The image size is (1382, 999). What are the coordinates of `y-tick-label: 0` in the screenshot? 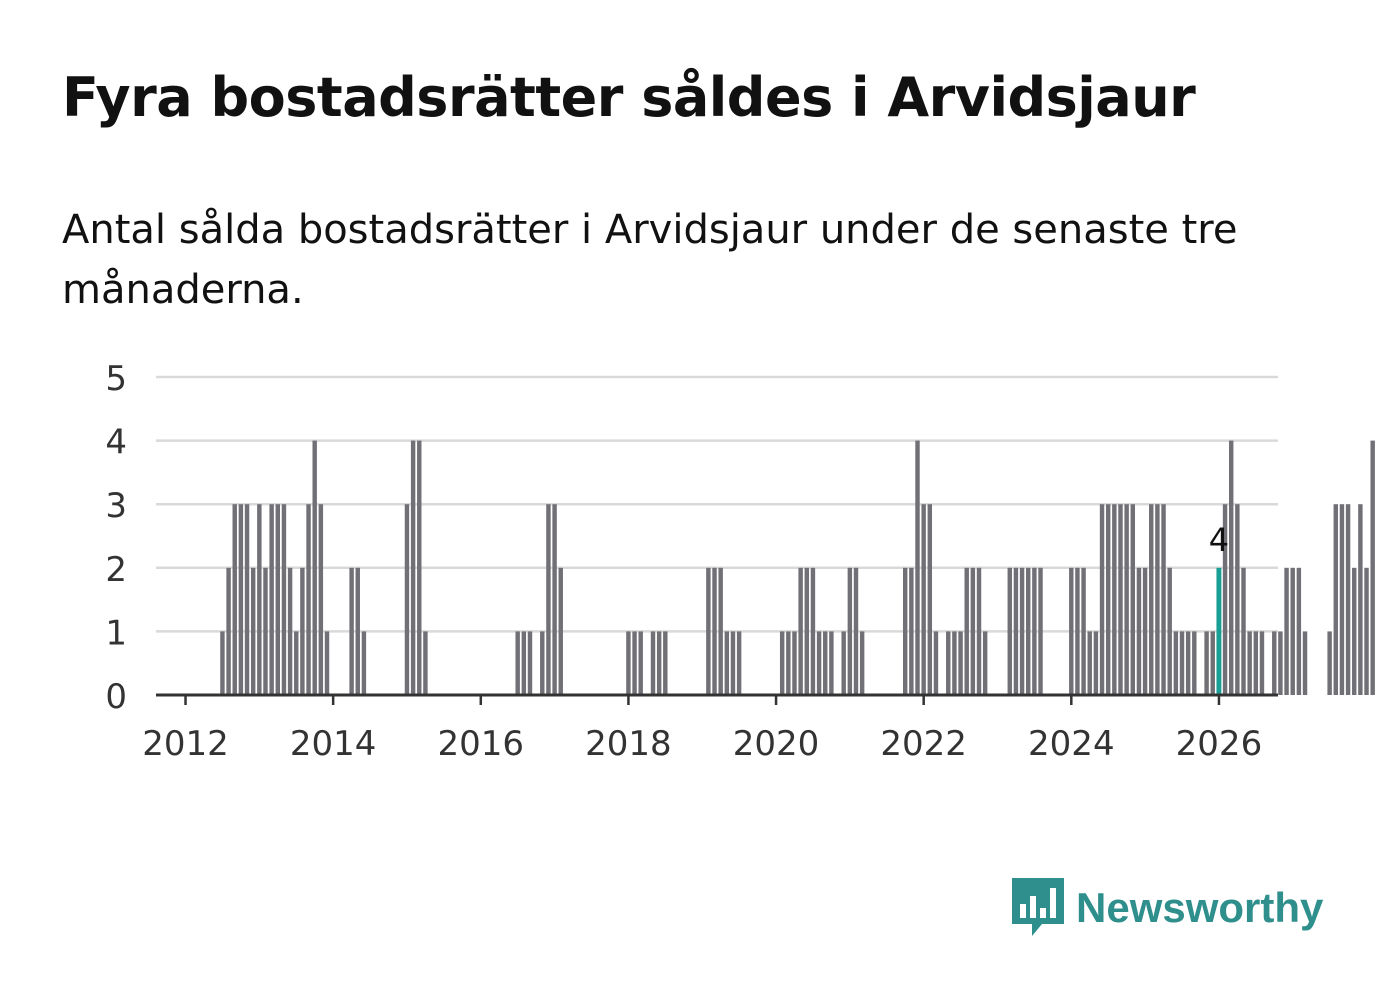 It's located at (116, 697).